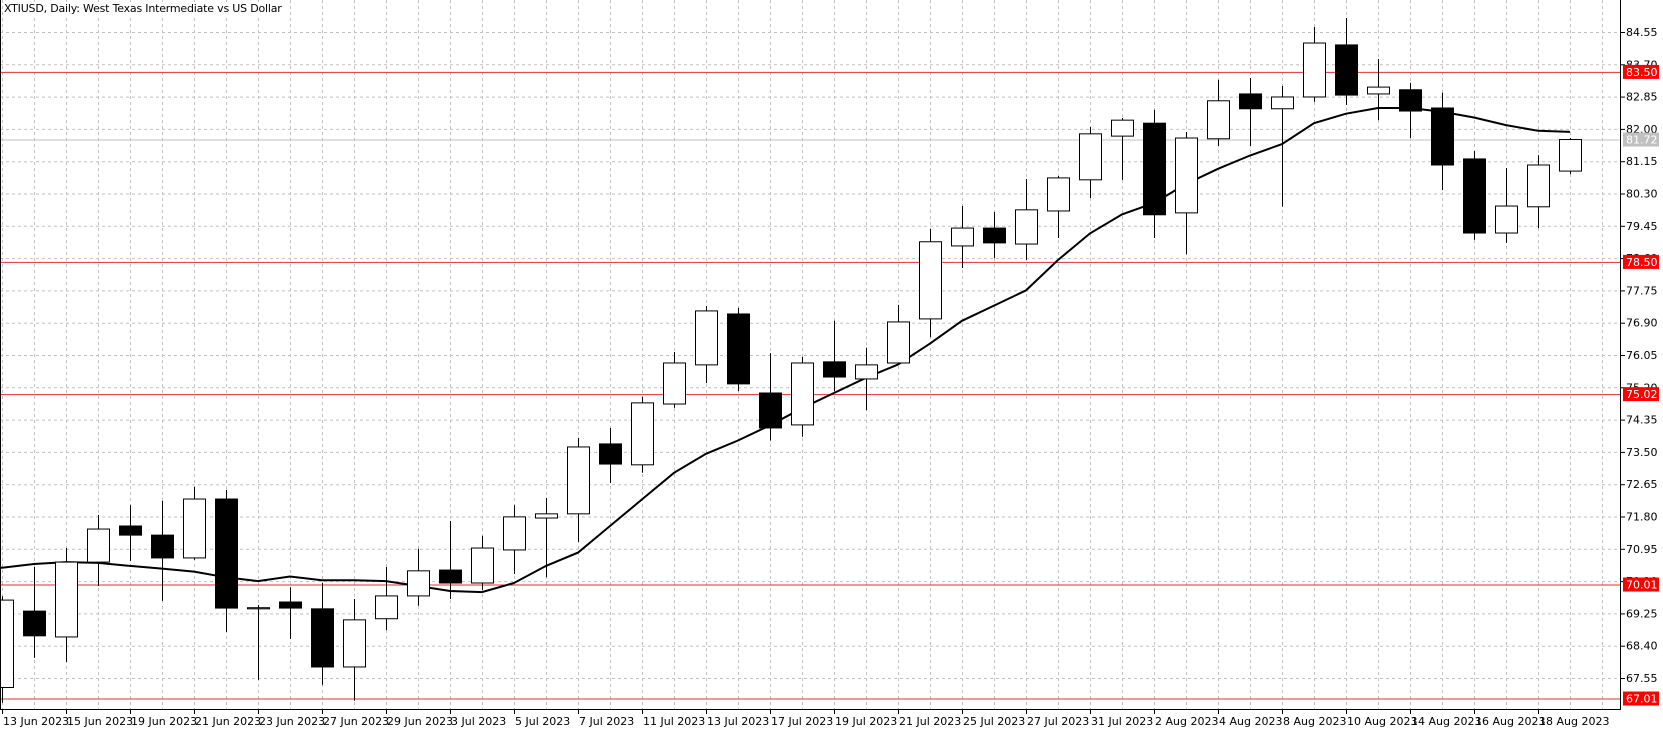 The width and height of the screenshot is (1663, 734). What do you see at coordinates (802, 721) in the screenshot?
I see `time-tick-label: 17 Jul 2023` at bounding box center [802, 721].